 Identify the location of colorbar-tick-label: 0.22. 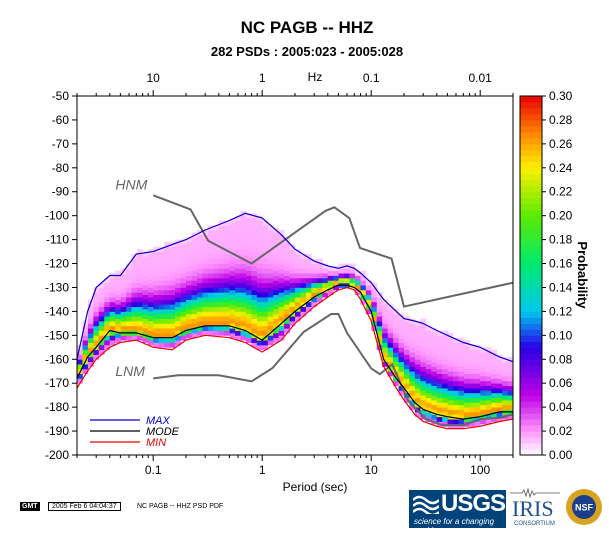
(561, 192).